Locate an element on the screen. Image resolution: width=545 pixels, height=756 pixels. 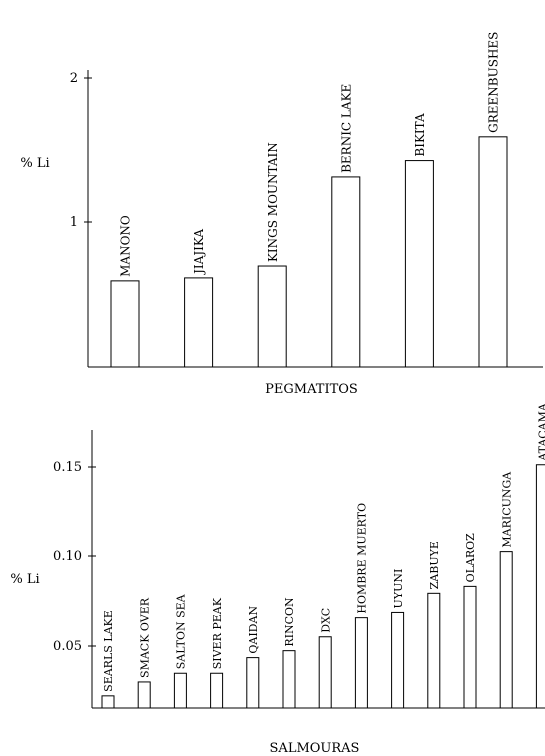
bar-category-label: BIKITA is located at coordinates (420, 135).